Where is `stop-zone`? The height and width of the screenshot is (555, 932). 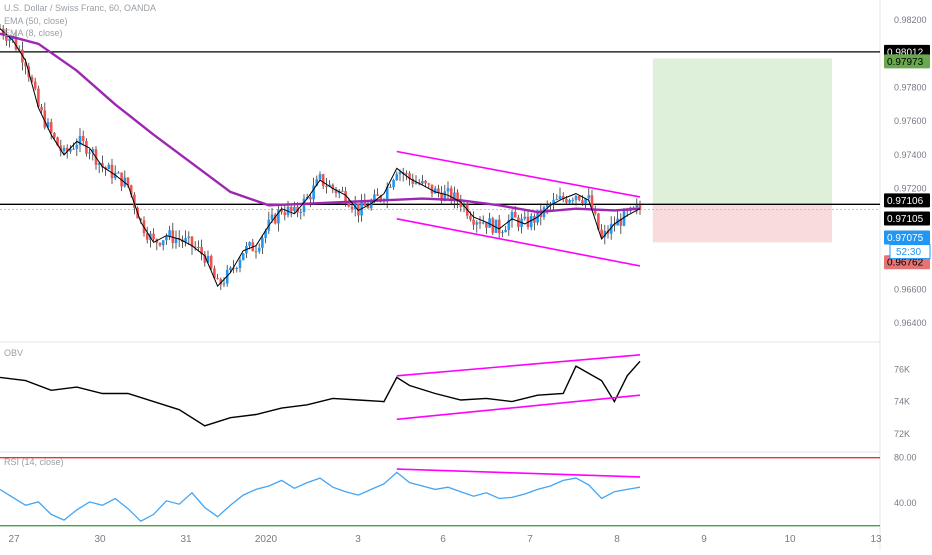
stop-zone is located at coordinates (742, 223).